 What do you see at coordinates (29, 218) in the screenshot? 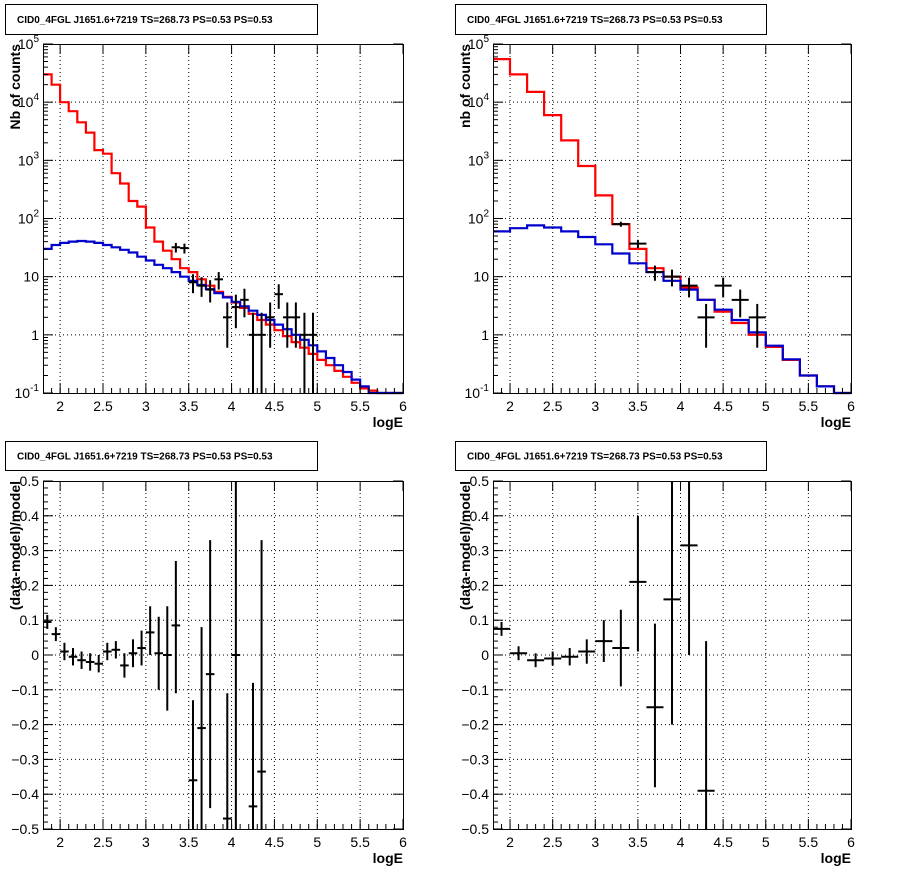
I see `y-tick-label: 10²` at bounding box center [29, 218].